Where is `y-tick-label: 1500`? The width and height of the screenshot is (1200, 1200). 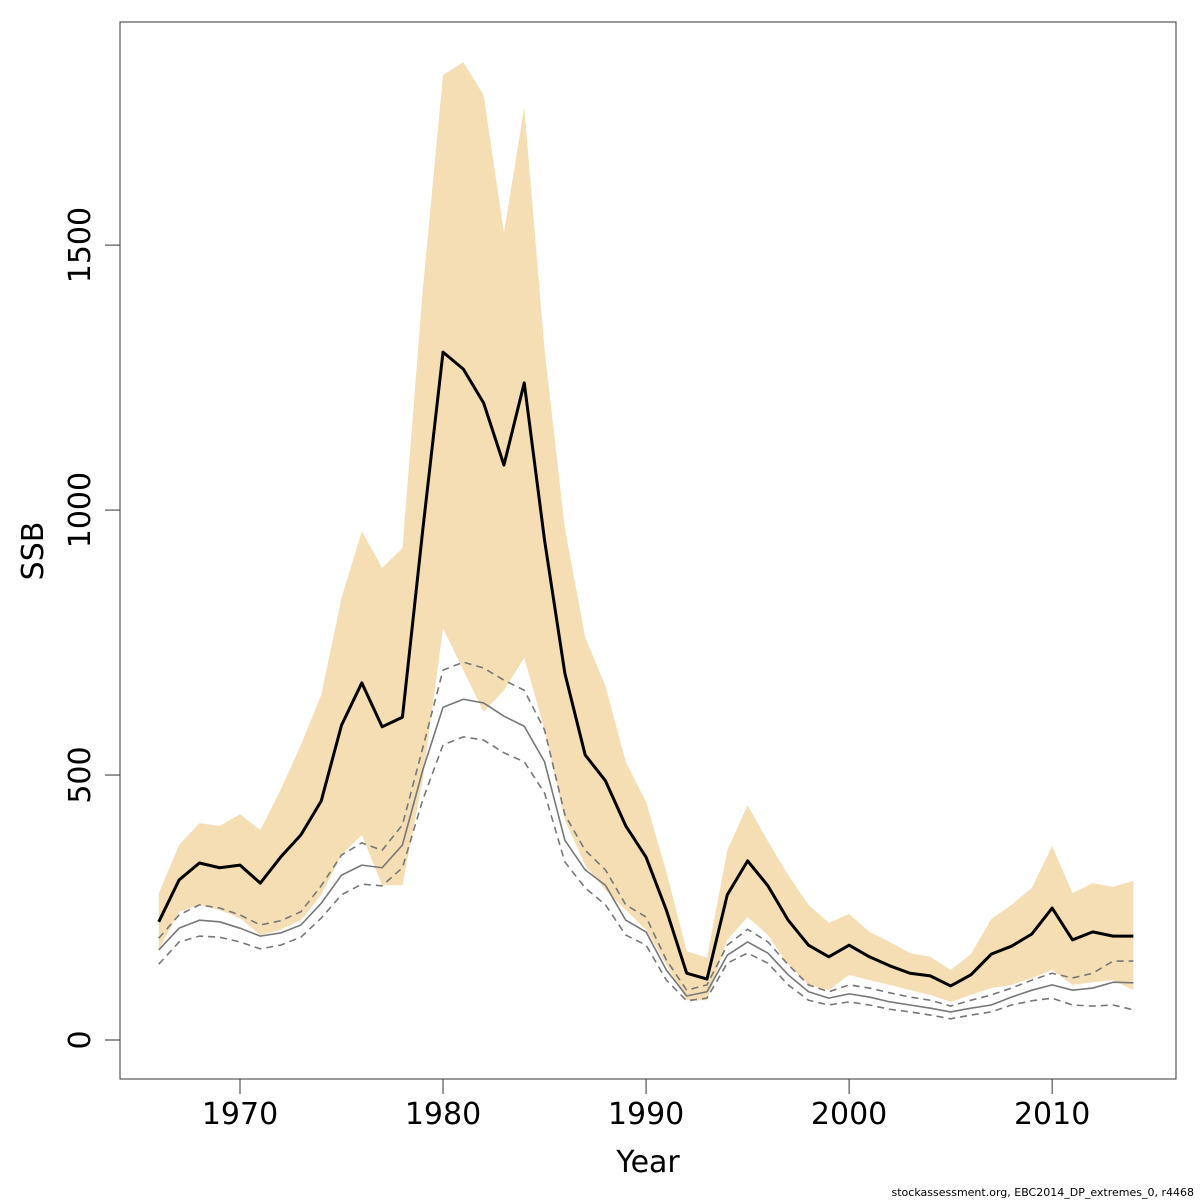
y-tick-label: 1500 is located at coordinates (80, 245).